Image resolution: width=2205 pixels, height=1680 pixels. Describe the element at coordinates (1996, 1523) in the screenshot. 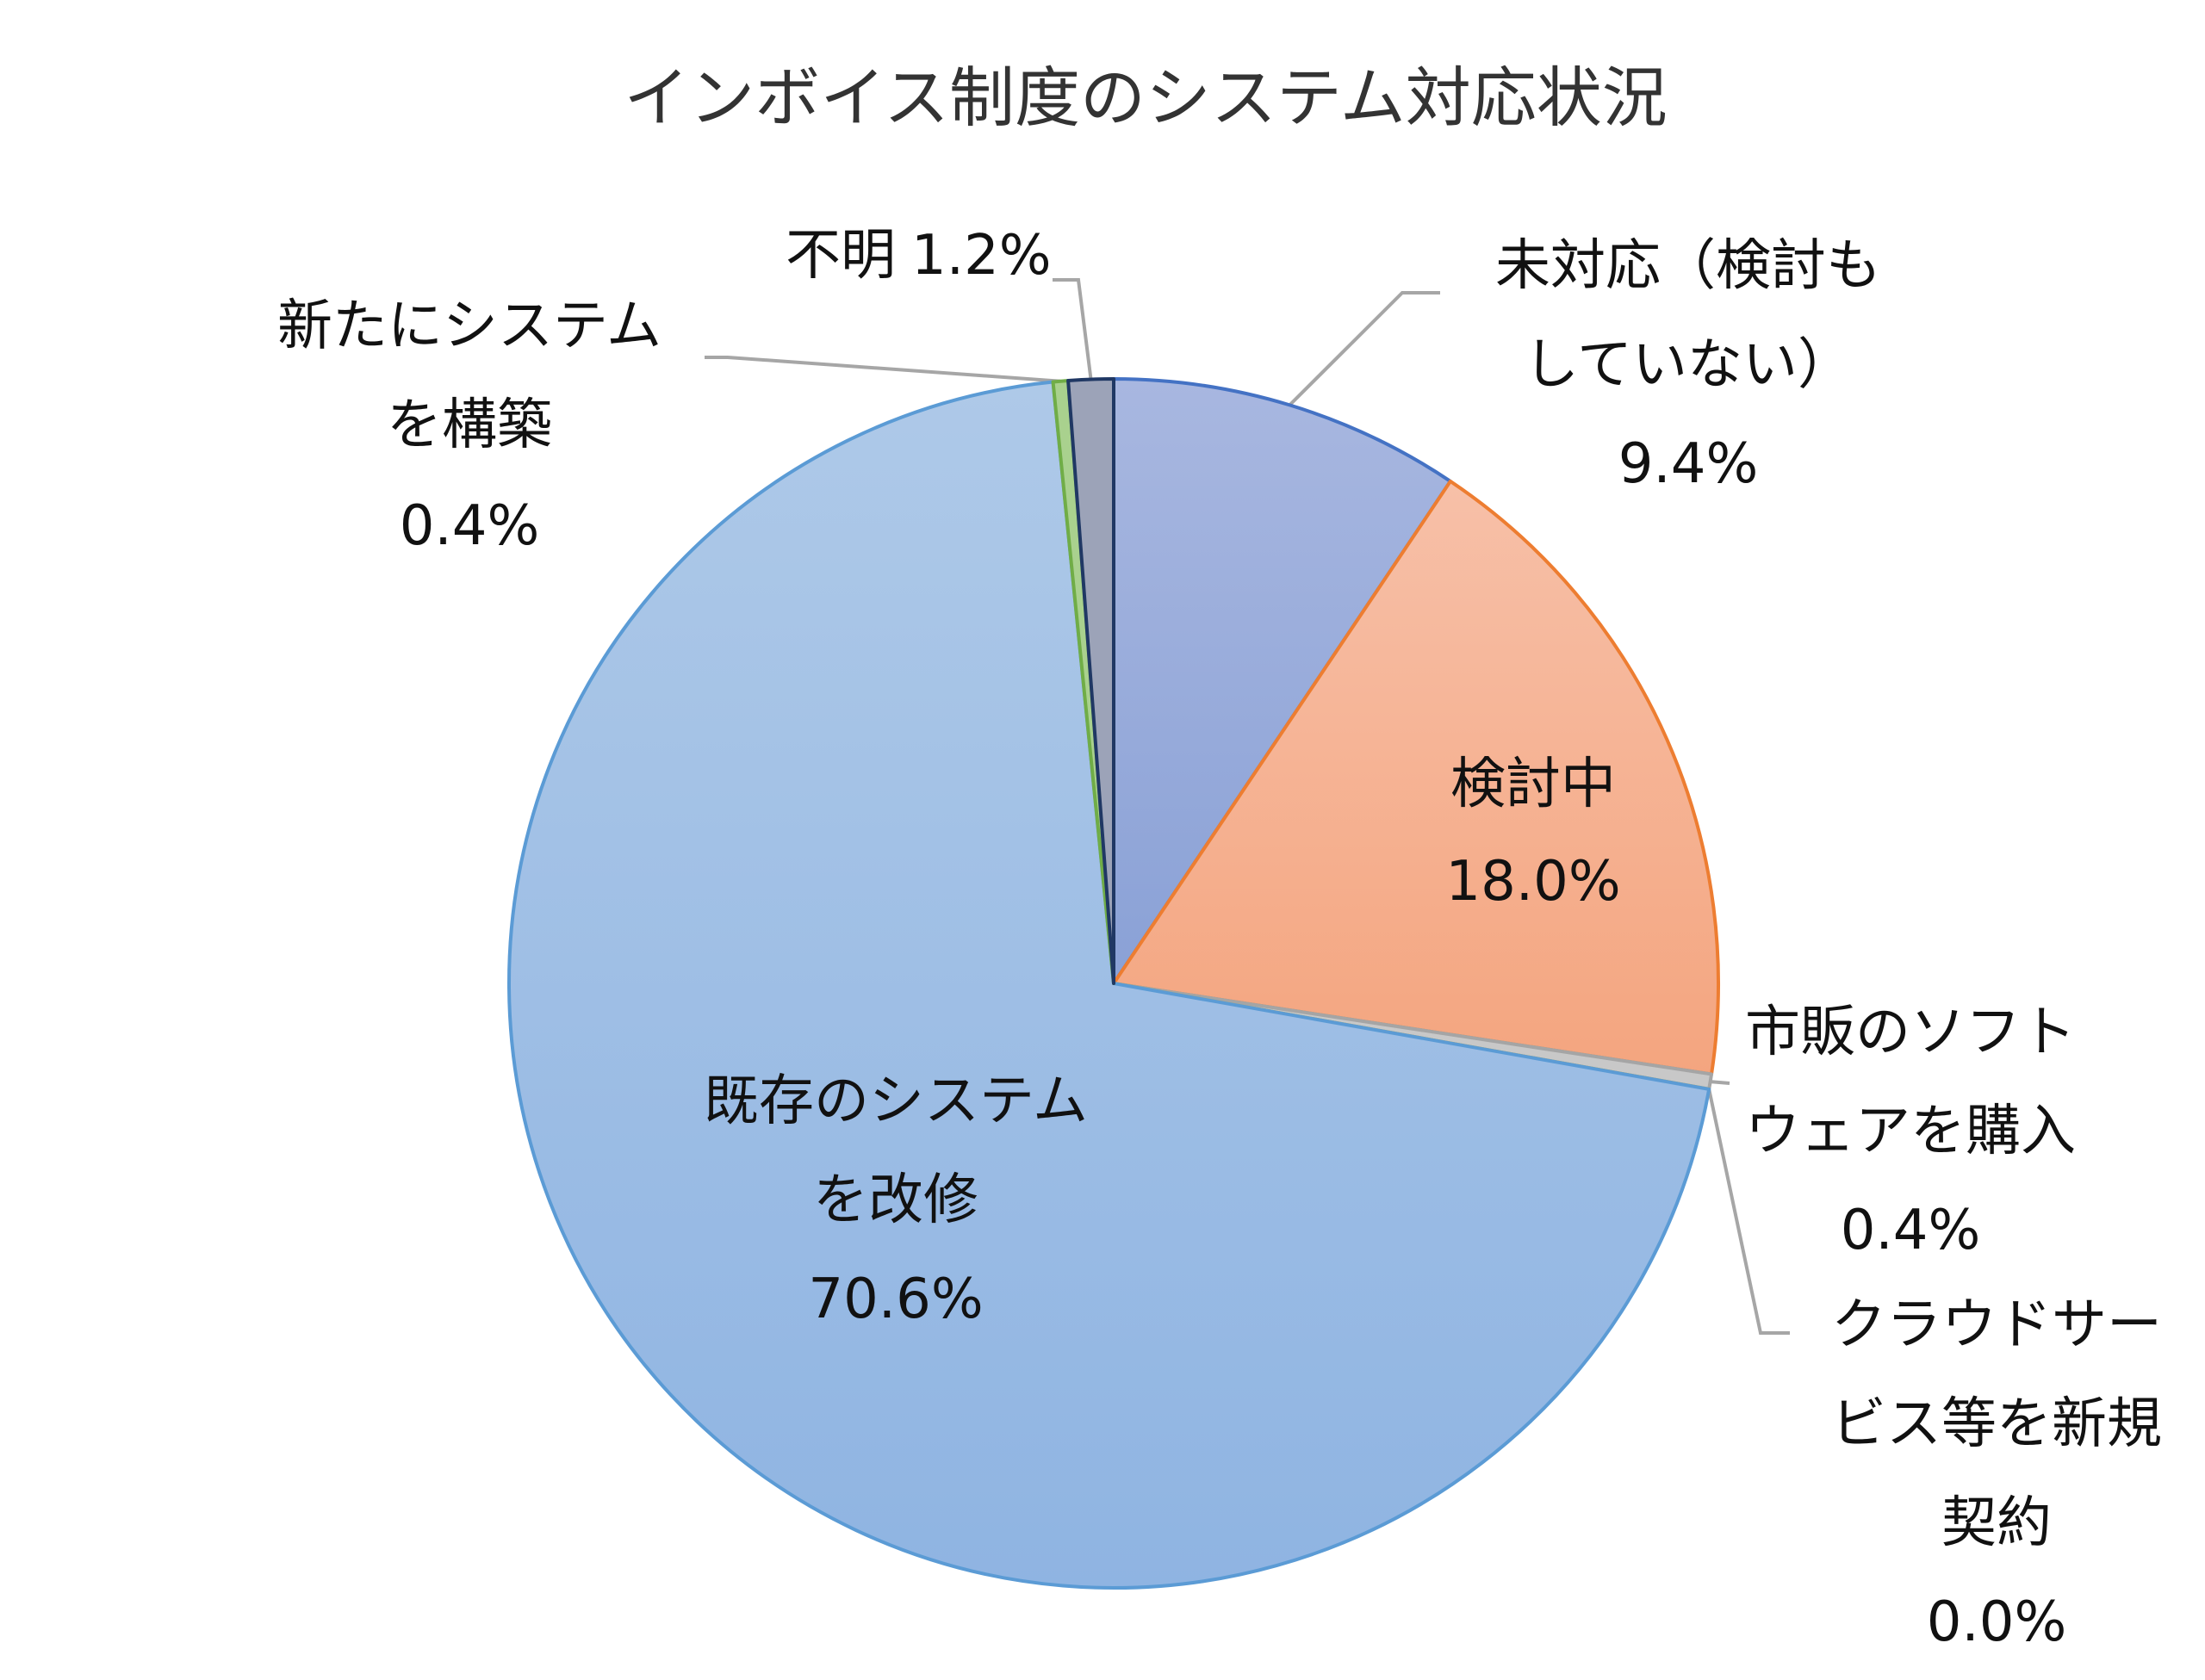

I see `label-line: 契約` at that location.